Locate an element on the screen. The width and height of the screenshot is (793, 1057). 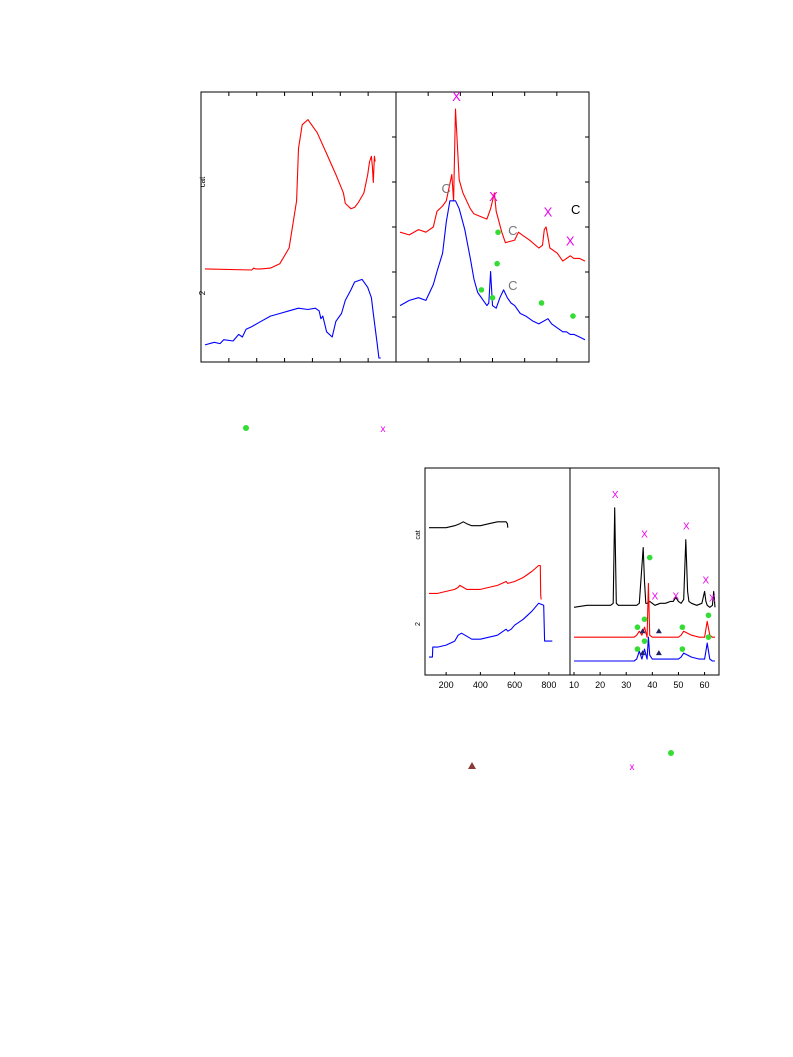
x-tick-label: 400 is located at coordinates (480, 685).